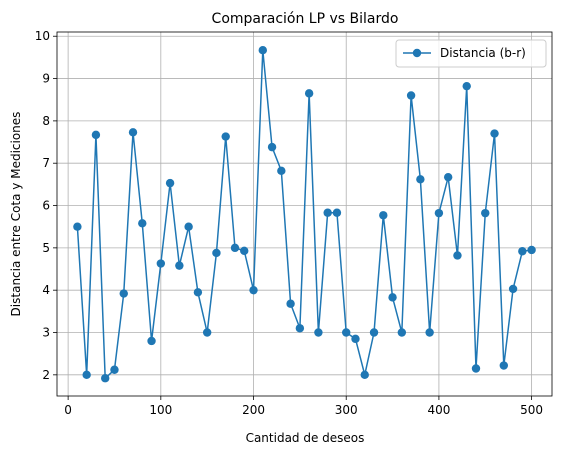 The width and height of the screenshot is (562, 455). I want to click on y-tick-label: 6, so click(46, 206).